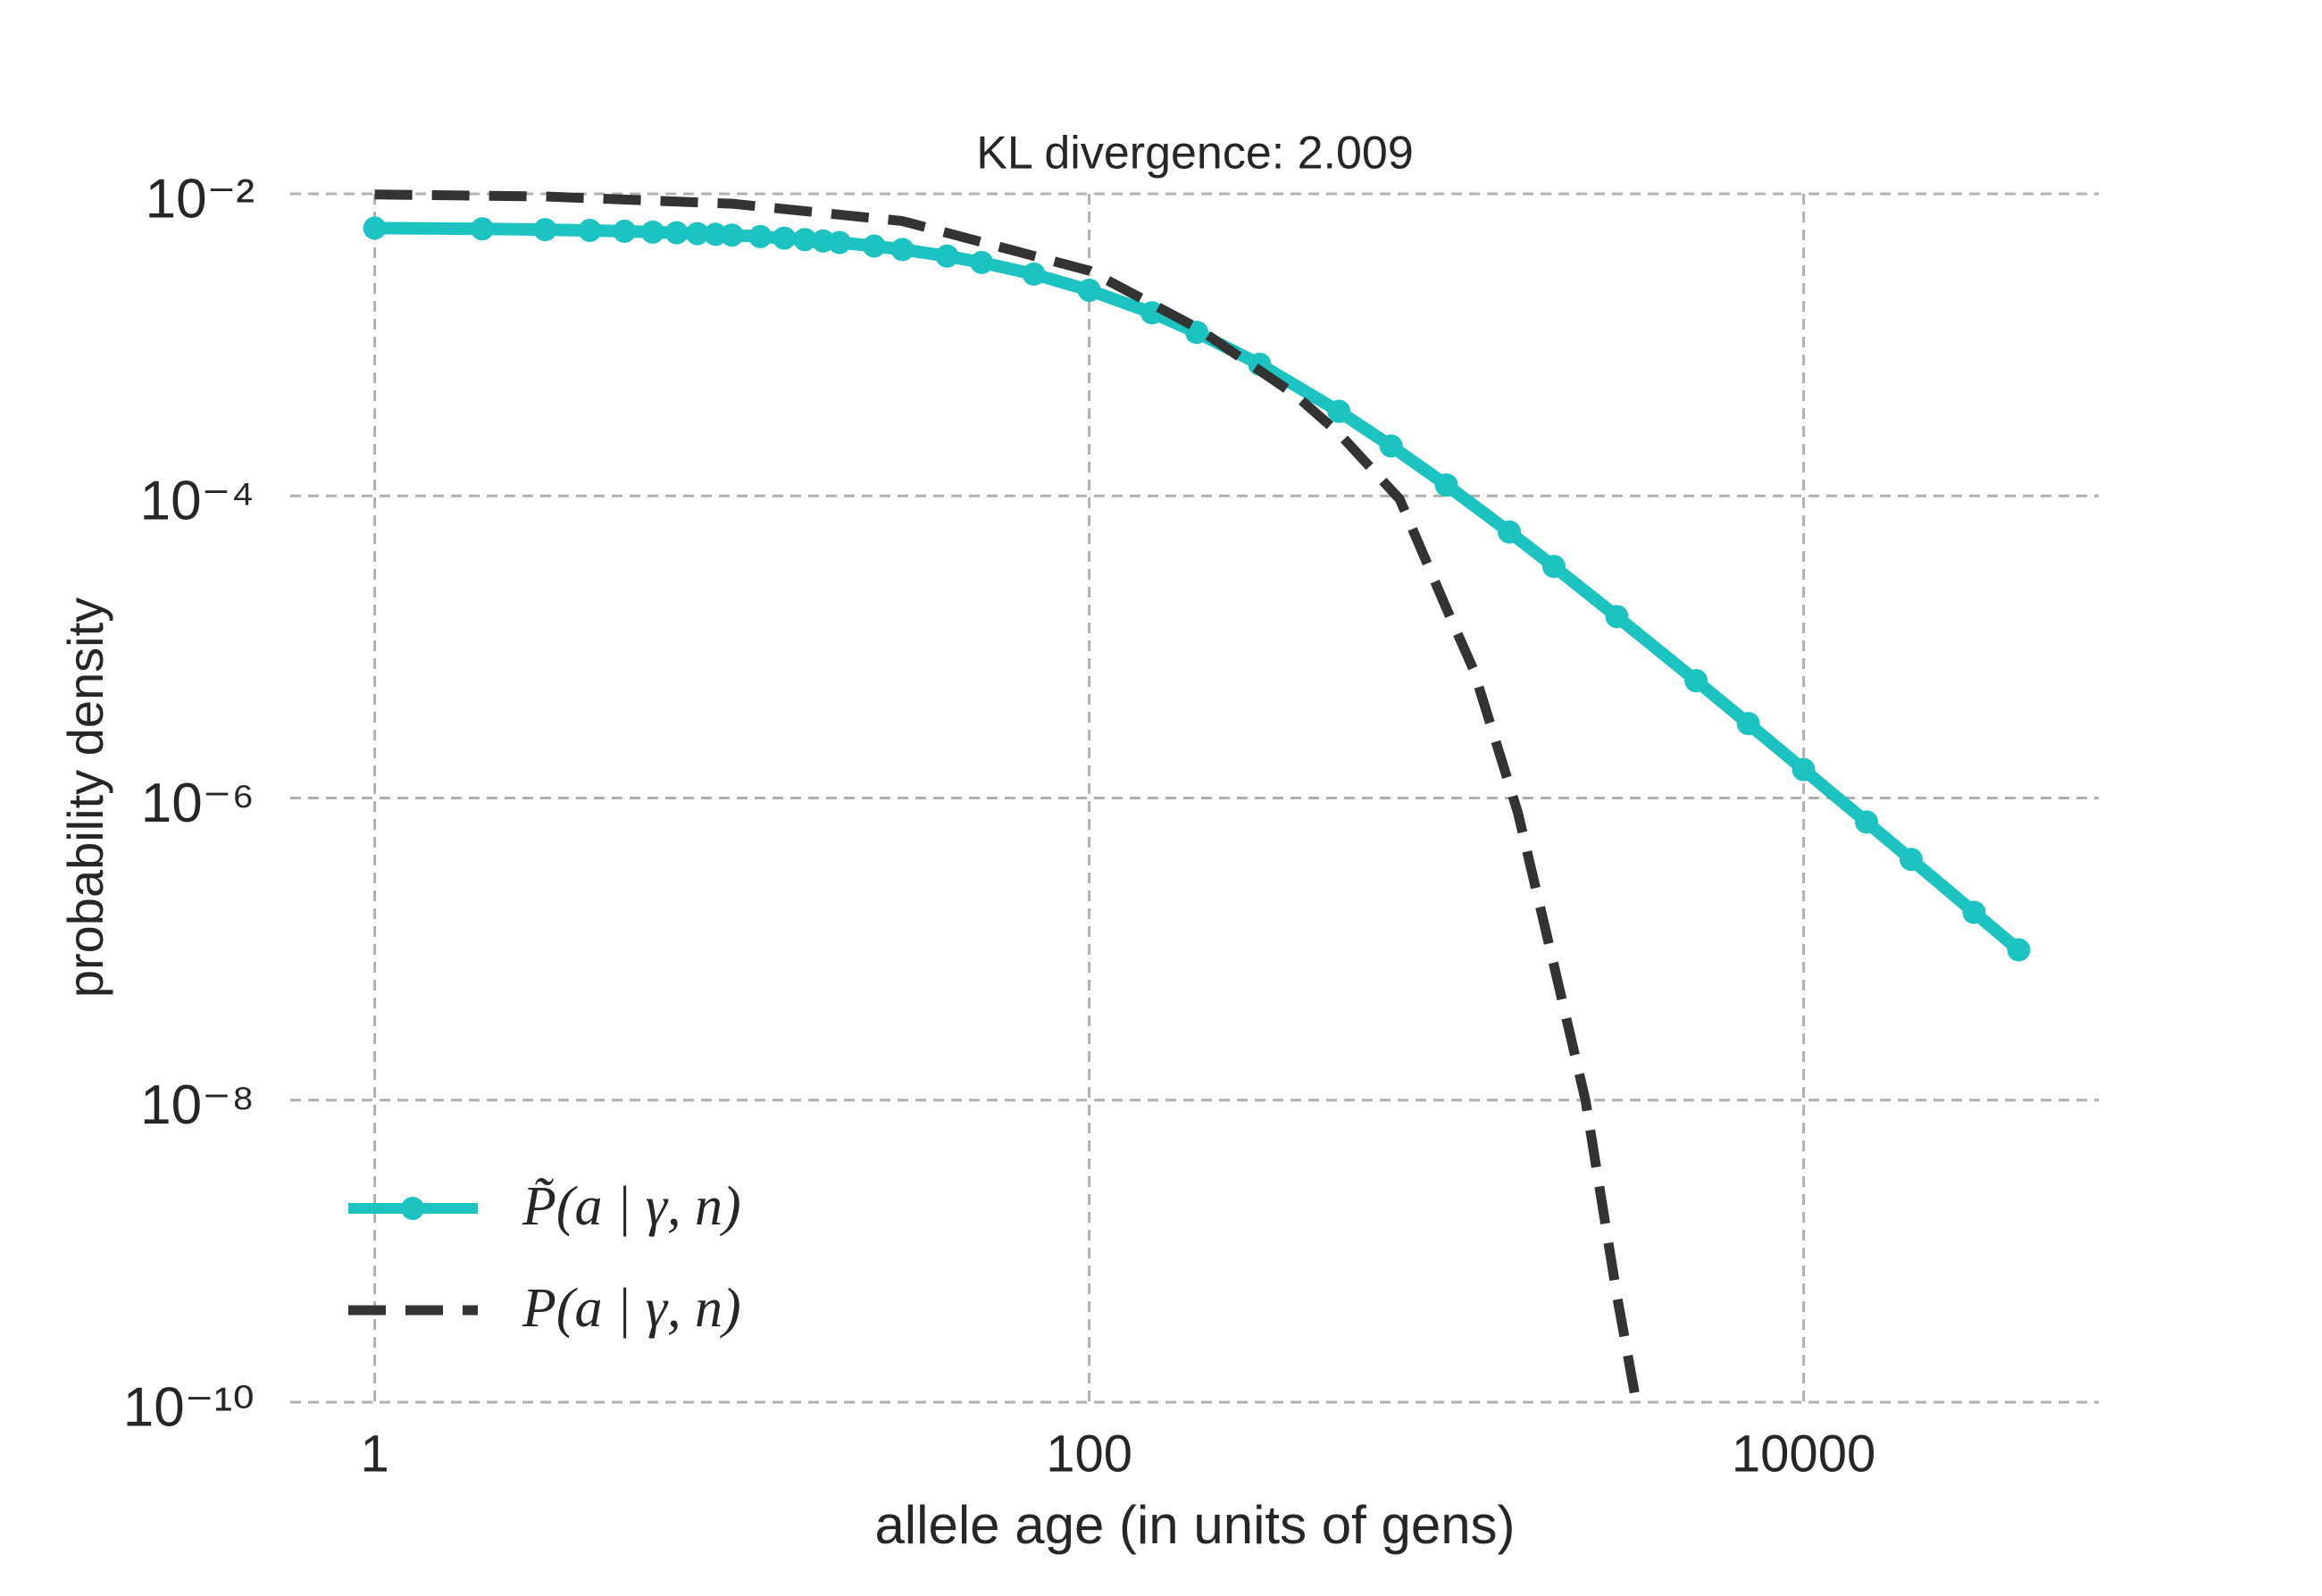  I want to click on legend-label: P(a | γ, n), so click(631, 1308).